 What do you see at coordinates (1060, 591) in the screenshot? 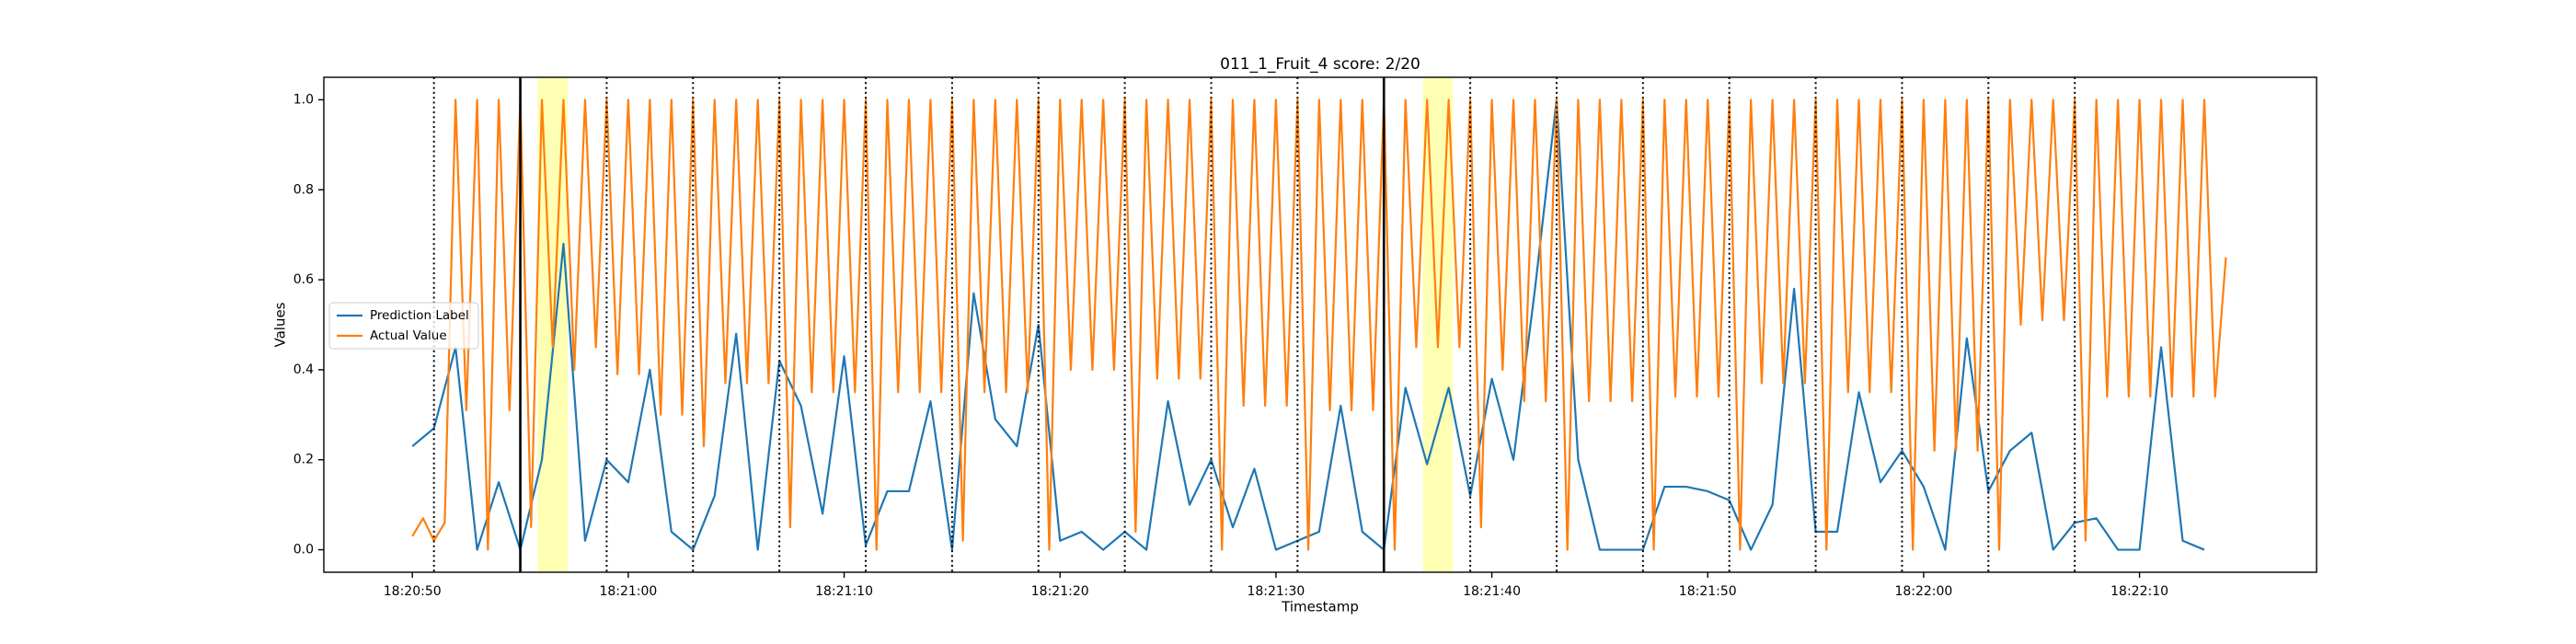
I see `x-tick-label: 18:21:20` at bounding box center [1060, 591].